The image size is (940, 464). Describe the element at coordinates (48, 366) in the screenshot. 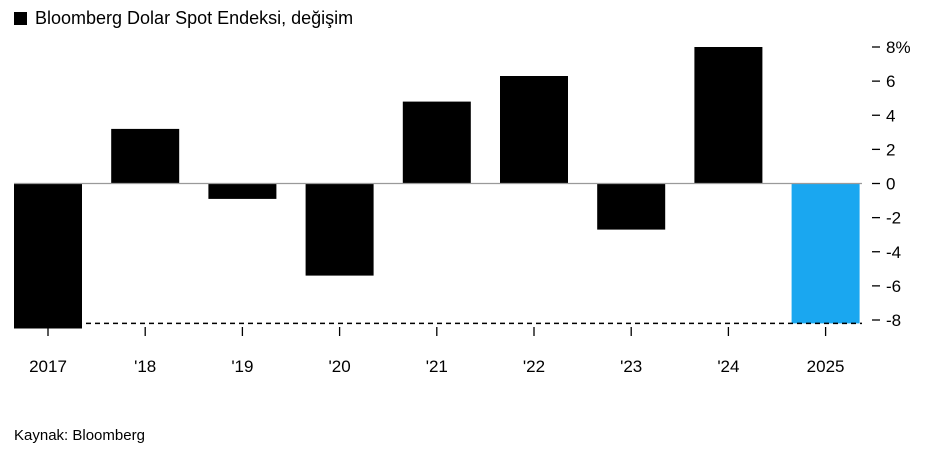

I see `x-tick-label-0: 2017` at that location.